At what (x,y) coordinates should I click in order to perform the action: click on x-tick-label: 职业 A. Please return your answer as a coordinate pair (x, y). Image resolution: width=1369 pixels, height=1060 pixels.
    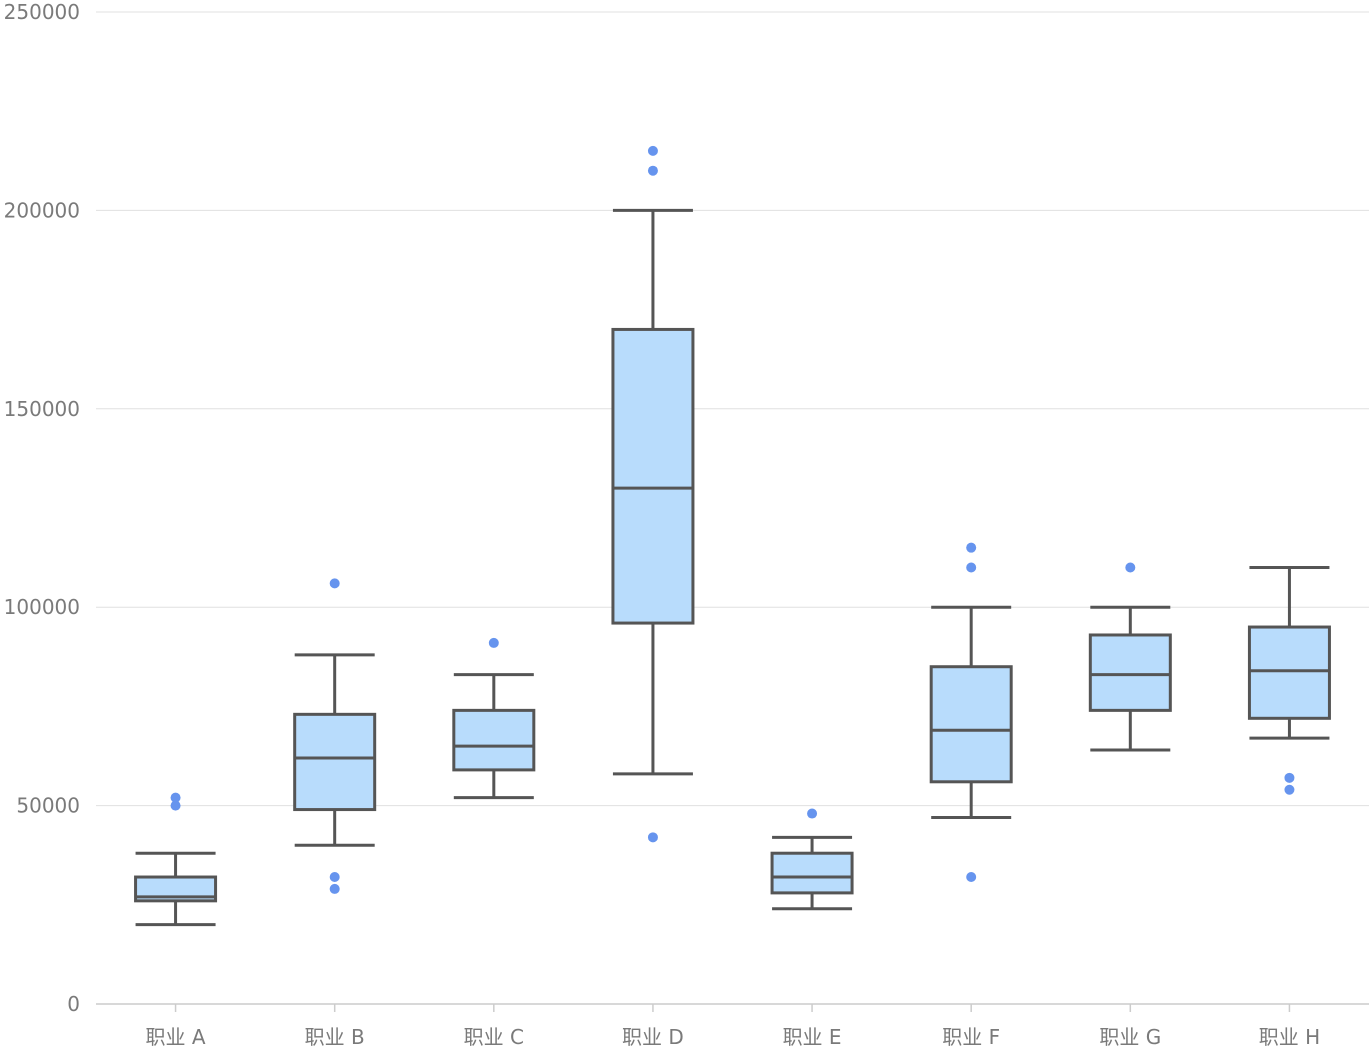
    Looking at the image, I should click on (176, 1037).